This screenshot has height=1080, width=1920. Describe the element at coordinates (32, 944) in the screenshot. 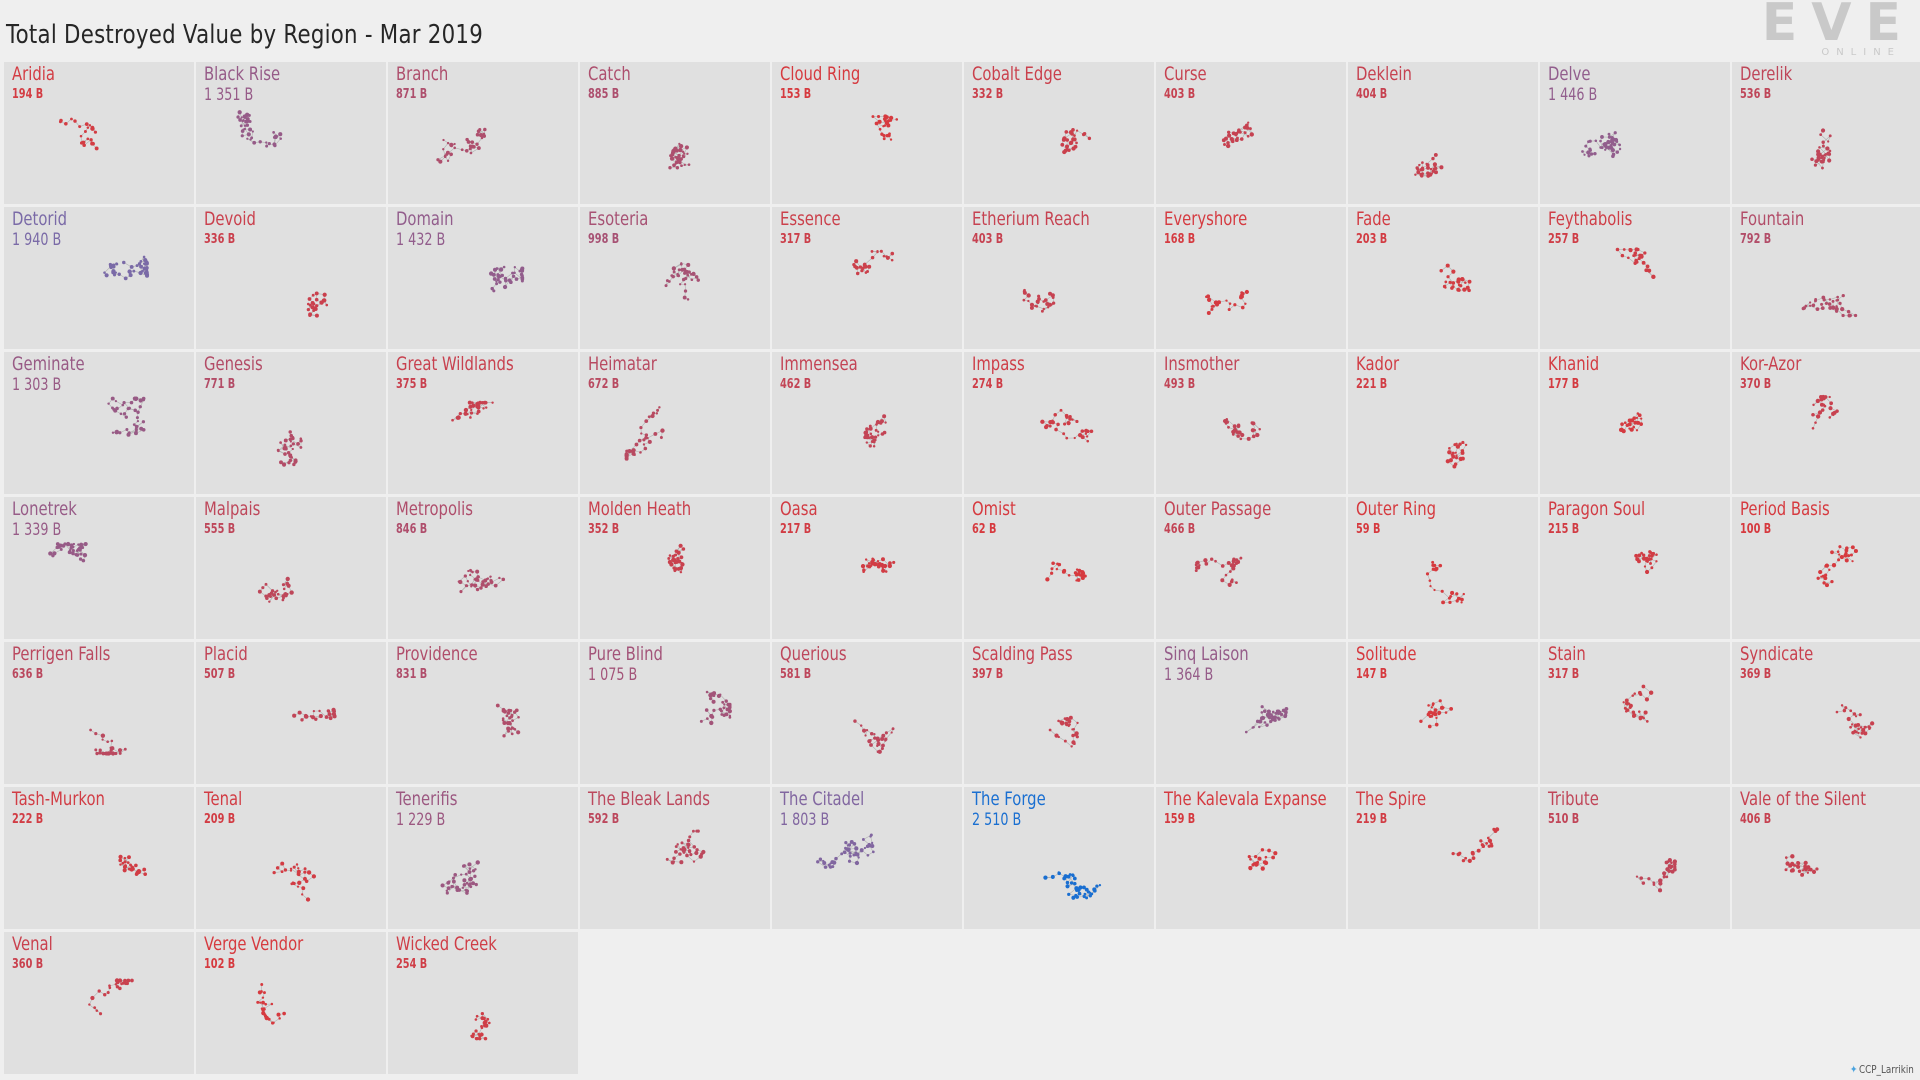

I see `region-name: Venal` at that location.